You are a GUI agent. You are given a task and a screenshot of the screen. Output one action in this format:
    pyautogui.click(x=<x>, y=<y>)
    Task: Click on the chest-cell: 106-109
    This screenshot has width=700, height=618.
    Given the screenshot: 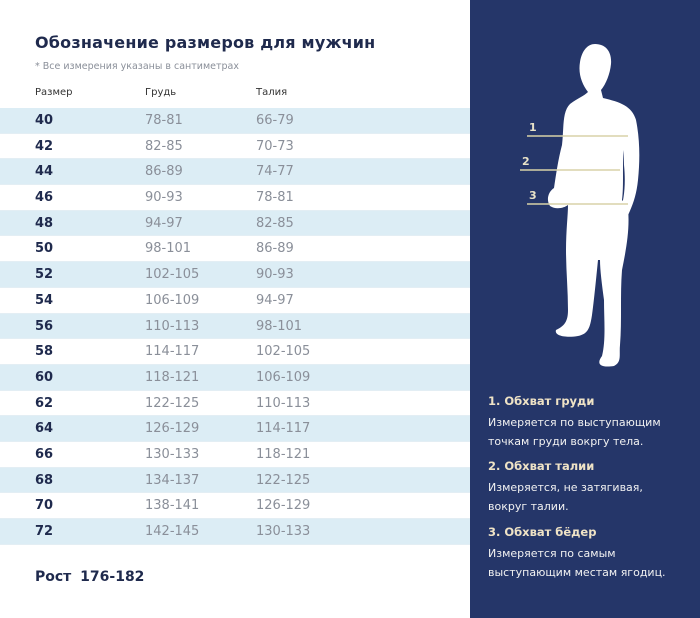 What is the action you would take?
    pyautogui.click(x=172, y=300)
    